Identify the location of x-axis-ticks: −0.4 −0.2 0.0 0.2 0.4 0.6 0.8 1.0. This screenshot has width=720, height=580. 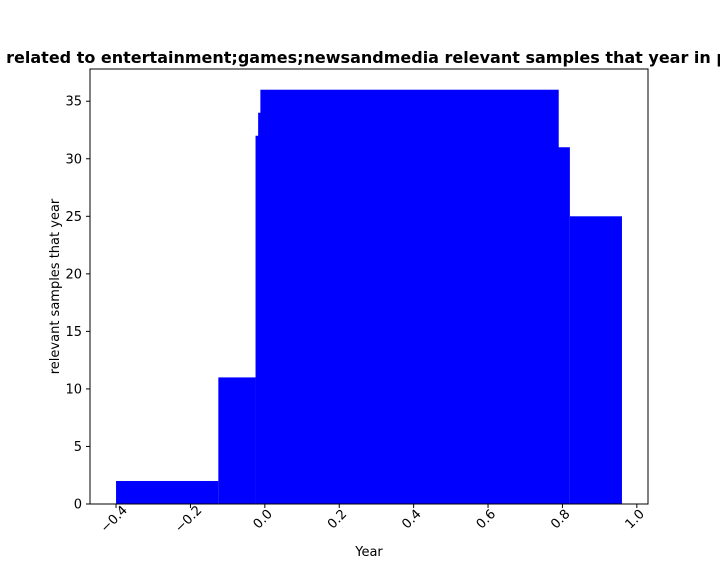
(373, 519).